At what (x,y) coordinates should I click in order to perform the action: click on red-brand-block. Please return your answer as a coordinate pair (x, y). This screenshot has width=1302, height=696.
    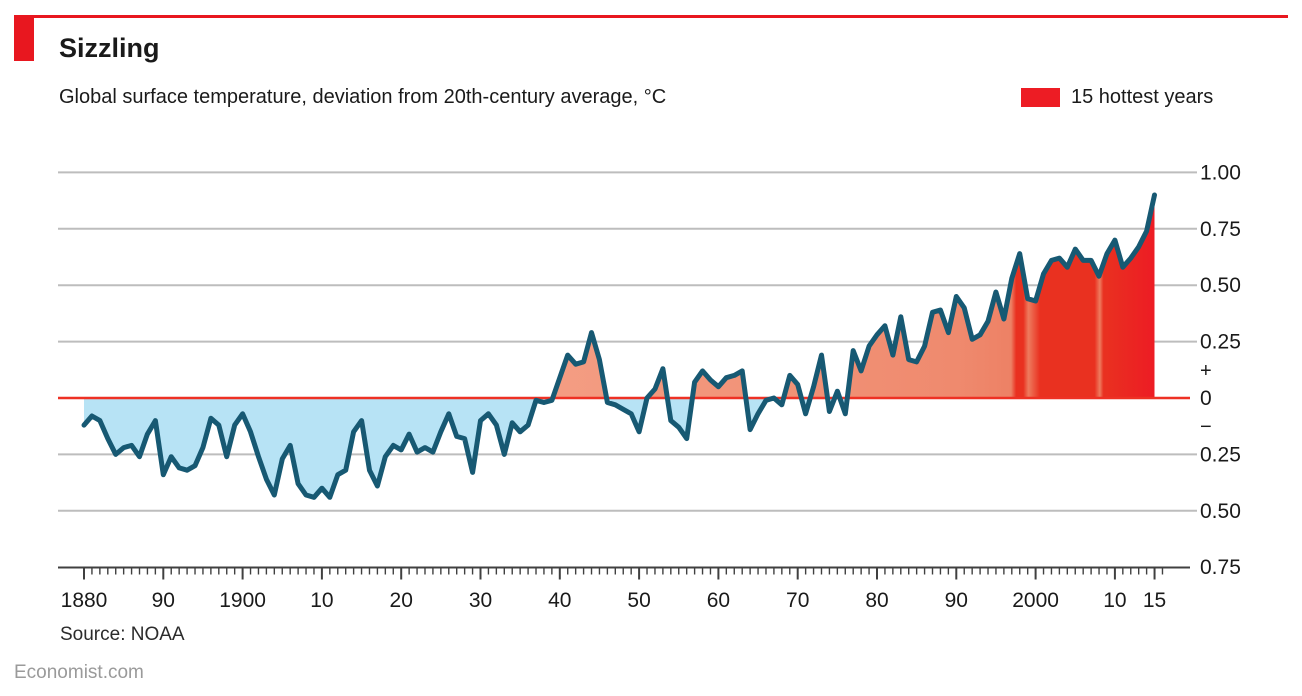
    Looking at the image, I should click on (24, 38).